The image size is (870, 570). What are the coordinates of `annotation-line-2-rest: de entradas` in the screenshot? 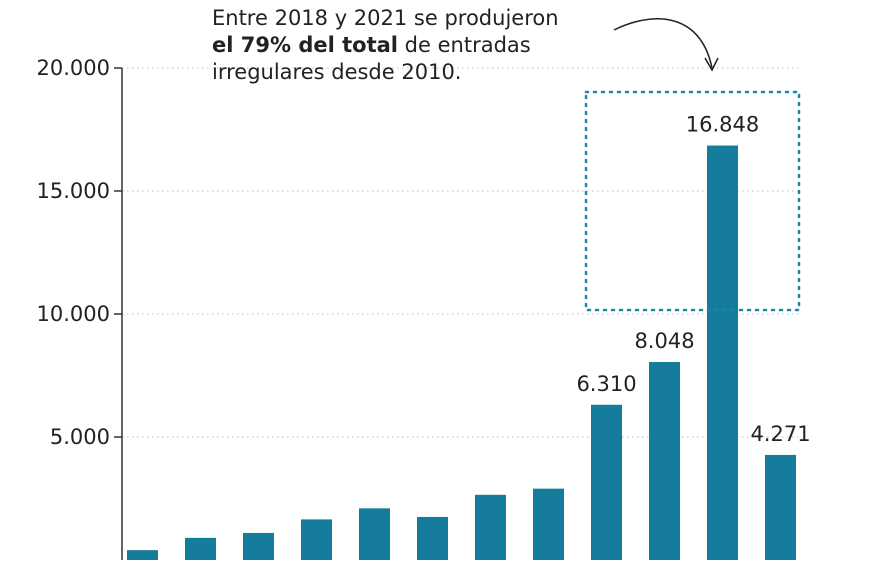 It's located at (464, 45).